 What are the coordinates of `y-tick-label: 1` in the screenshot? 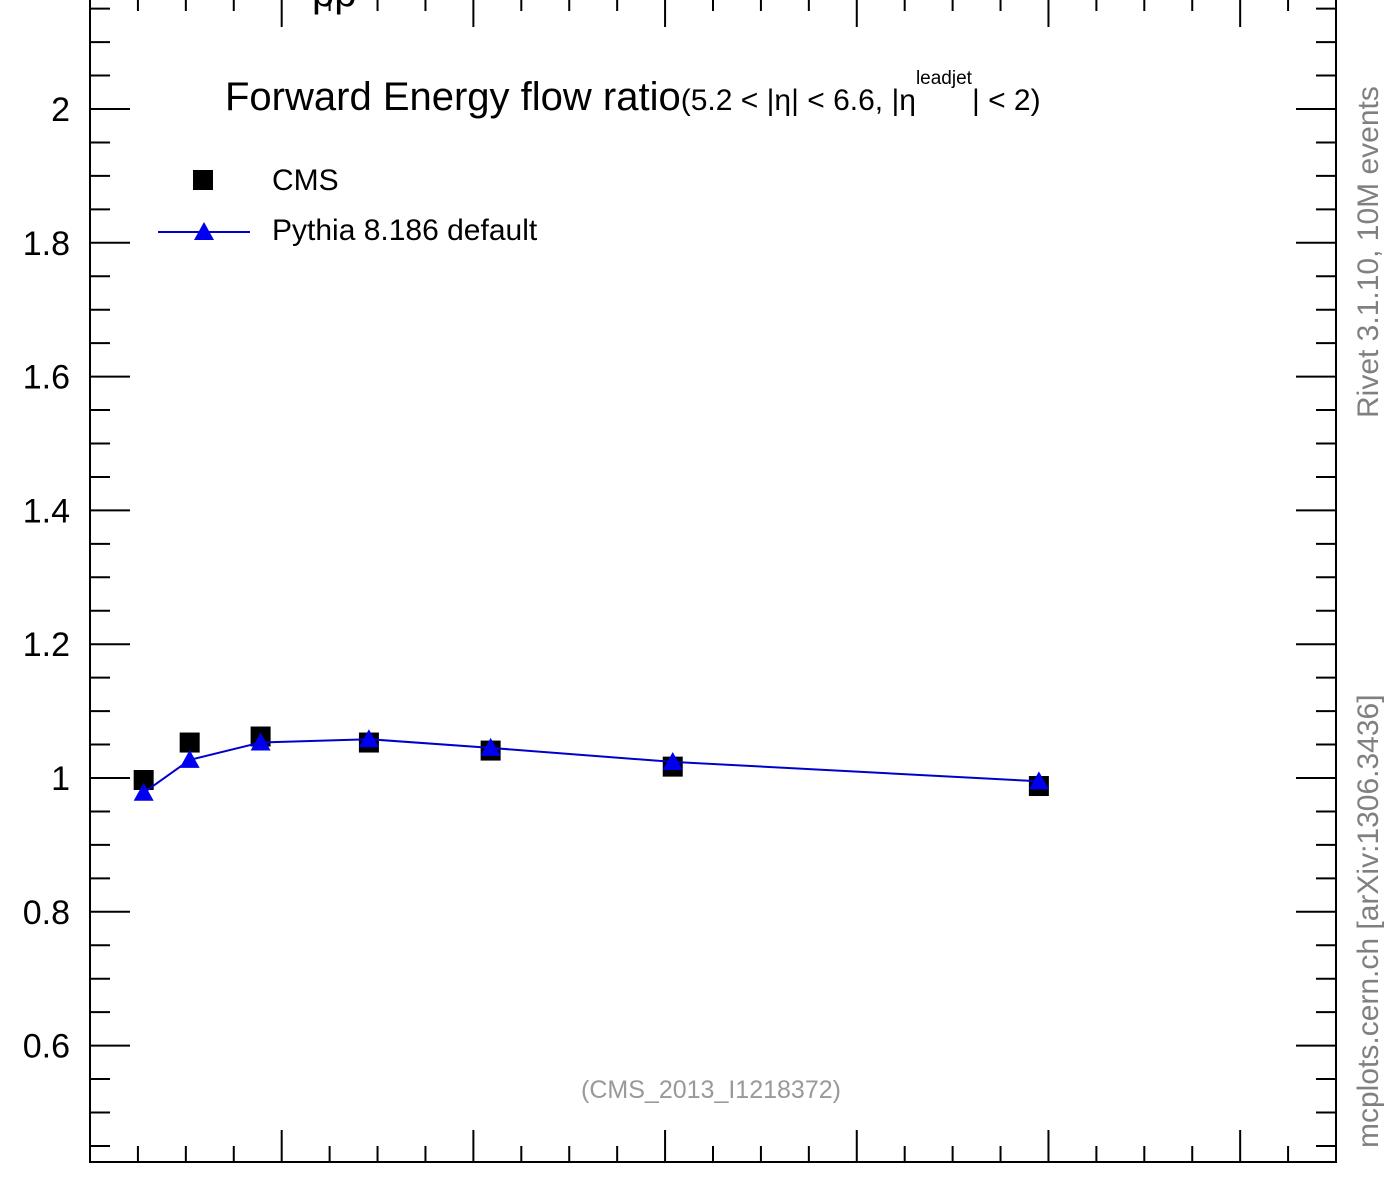 It's located at (60, 779).